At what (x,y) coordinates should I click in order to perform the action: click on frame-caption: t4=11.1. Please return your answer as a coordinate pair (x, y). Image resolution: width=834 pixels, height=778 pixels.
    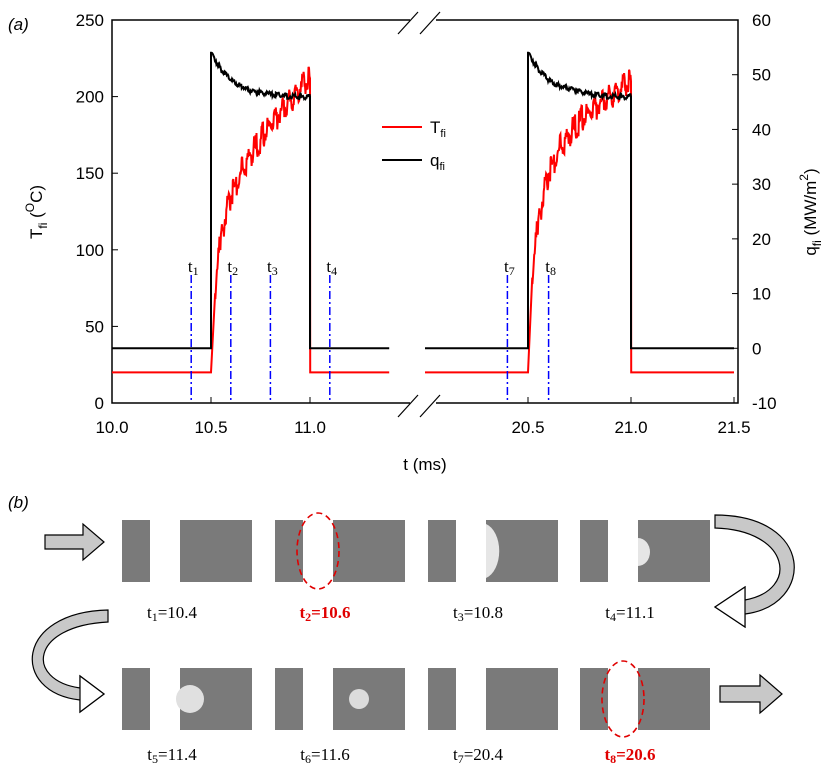
    Looking at the image, I should click on (629, 613).